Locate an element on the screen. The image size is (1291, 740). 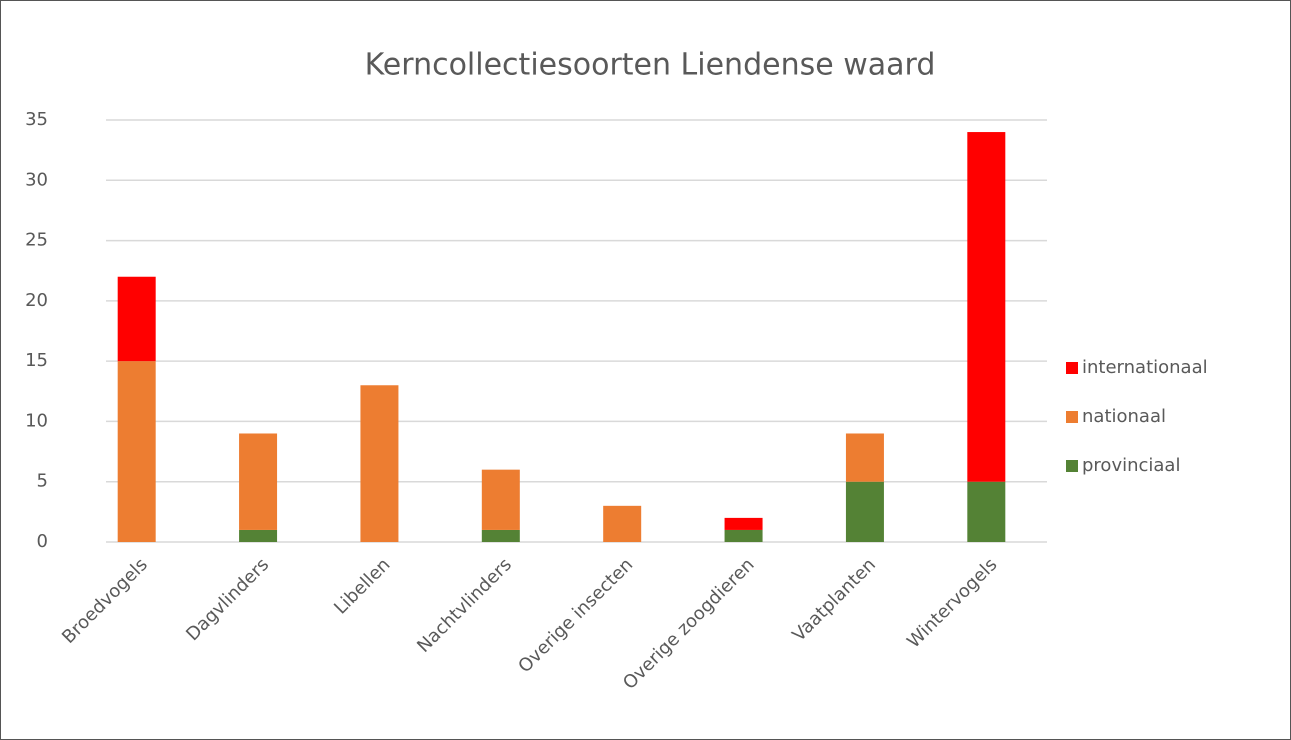
y-tick-label: 15 is located at coordinates (36, 360).